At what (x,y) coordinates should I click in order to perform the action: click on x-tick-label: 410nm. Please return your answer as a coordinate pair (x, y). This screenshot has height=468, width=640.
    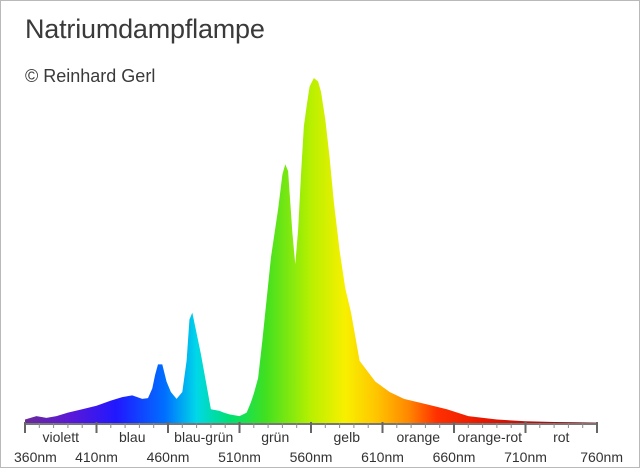
    Looking at the image, I should click on (96, 457).